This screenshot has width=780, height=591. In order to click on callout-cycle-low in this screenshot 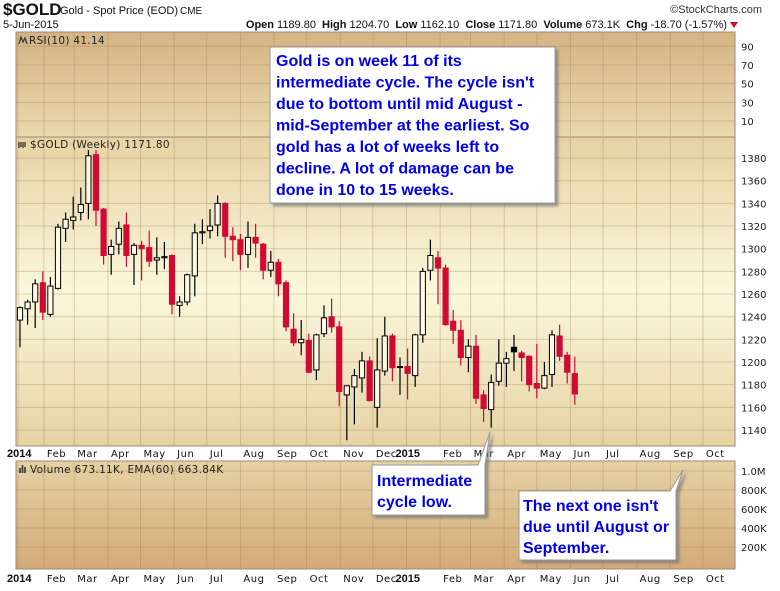, I will do `click(431, 473)`.